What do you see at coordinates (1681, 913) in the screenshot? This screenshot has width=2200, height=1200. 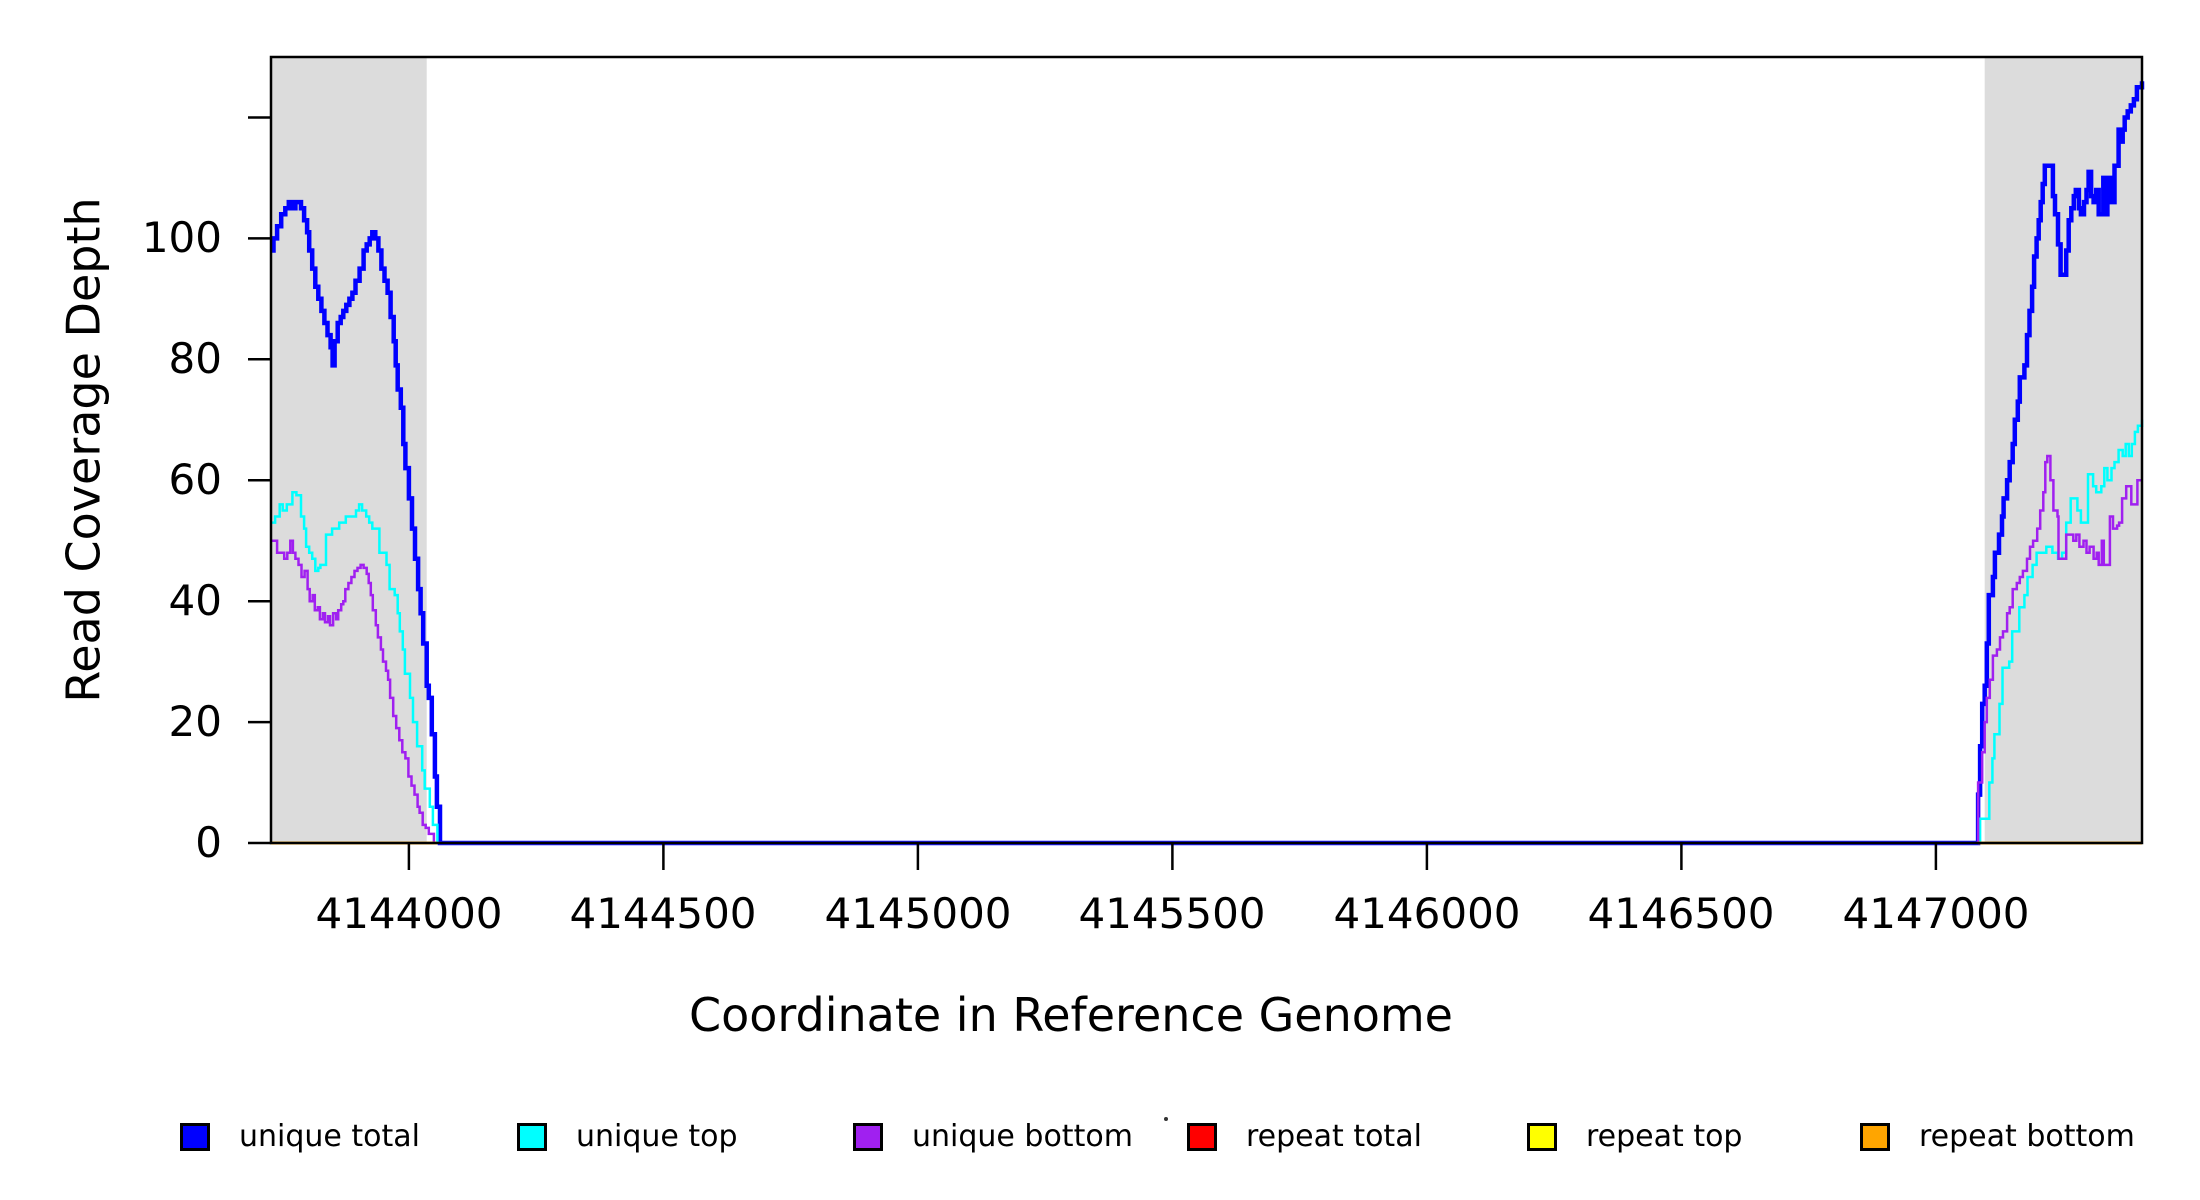 I see `x-tick-label: 4146500` at bounding box center [1681, 913].